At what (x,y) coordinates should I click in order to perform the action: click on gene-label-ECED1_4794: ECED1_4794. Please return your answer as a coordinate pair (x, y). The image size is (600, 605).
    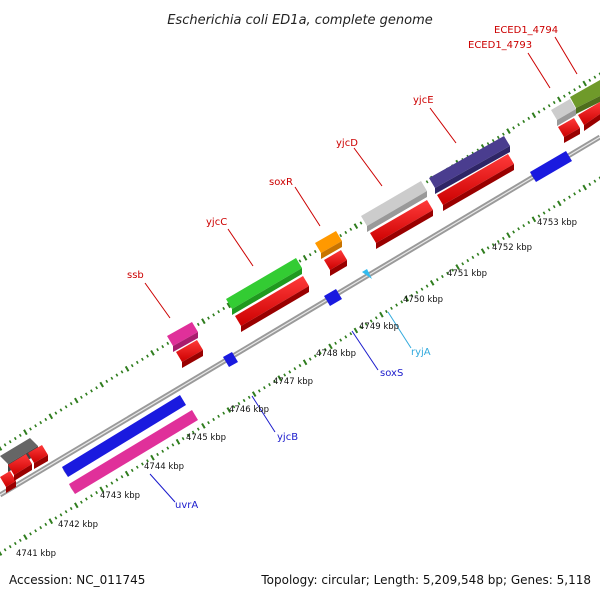
    Looking at the image, I should click on (526, 30).